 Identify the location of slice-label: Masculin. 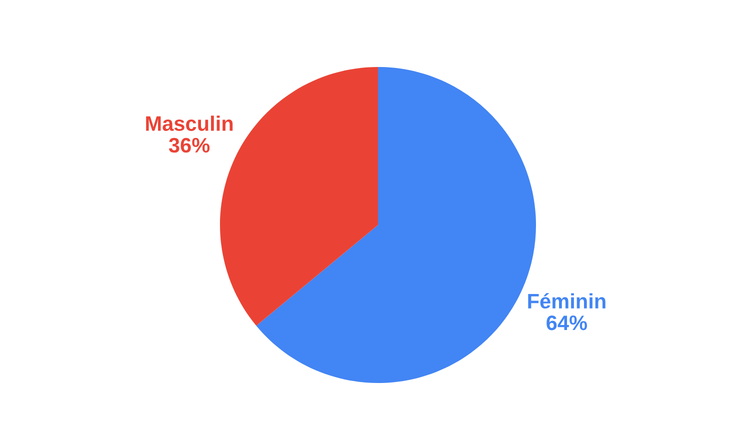
(189, 123).